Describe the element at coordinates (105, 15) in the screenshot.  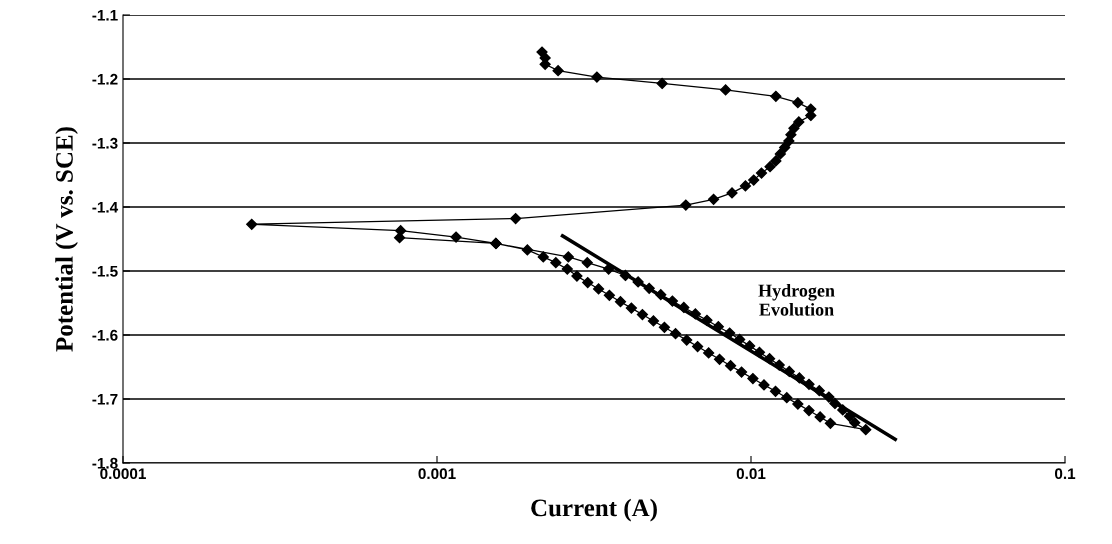
I see `y-tick-label: -1.1` at that location.